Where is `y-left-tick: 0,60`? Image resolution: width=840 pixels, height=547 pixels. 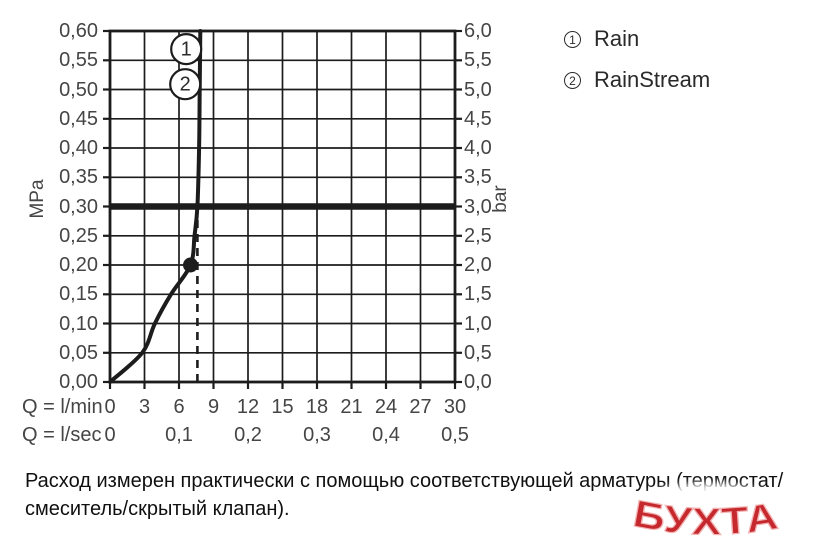
y-left-tick: 0,60 is located at coordinates (78, 31).